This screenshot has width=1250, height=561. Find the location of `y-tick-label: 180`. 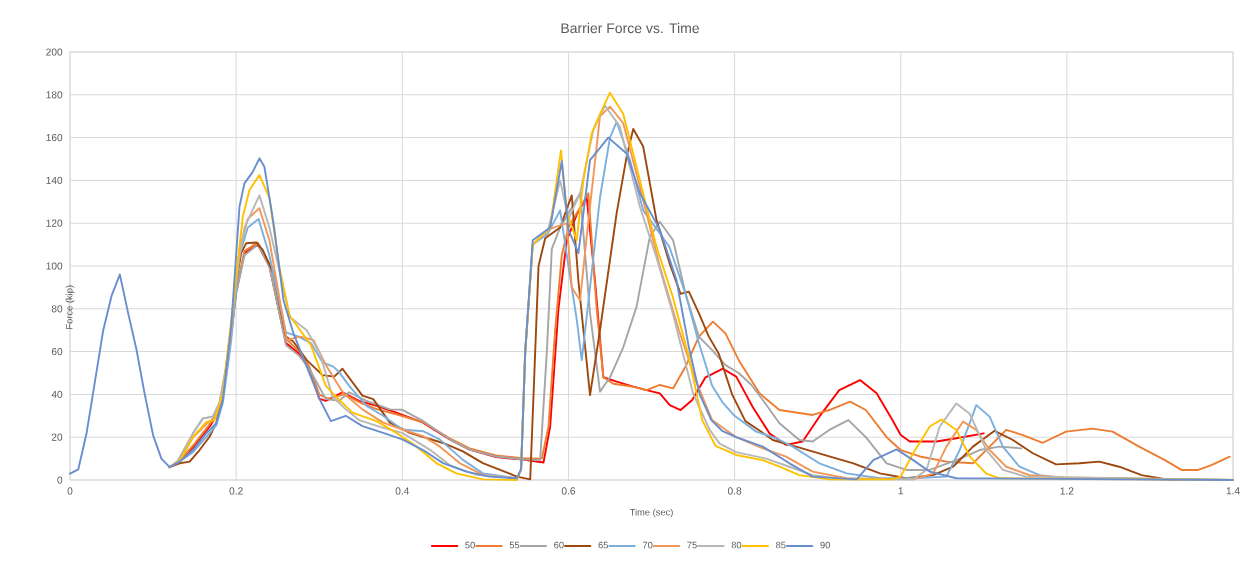

y-tick-label: 180 is located at coordinates (54, 95).